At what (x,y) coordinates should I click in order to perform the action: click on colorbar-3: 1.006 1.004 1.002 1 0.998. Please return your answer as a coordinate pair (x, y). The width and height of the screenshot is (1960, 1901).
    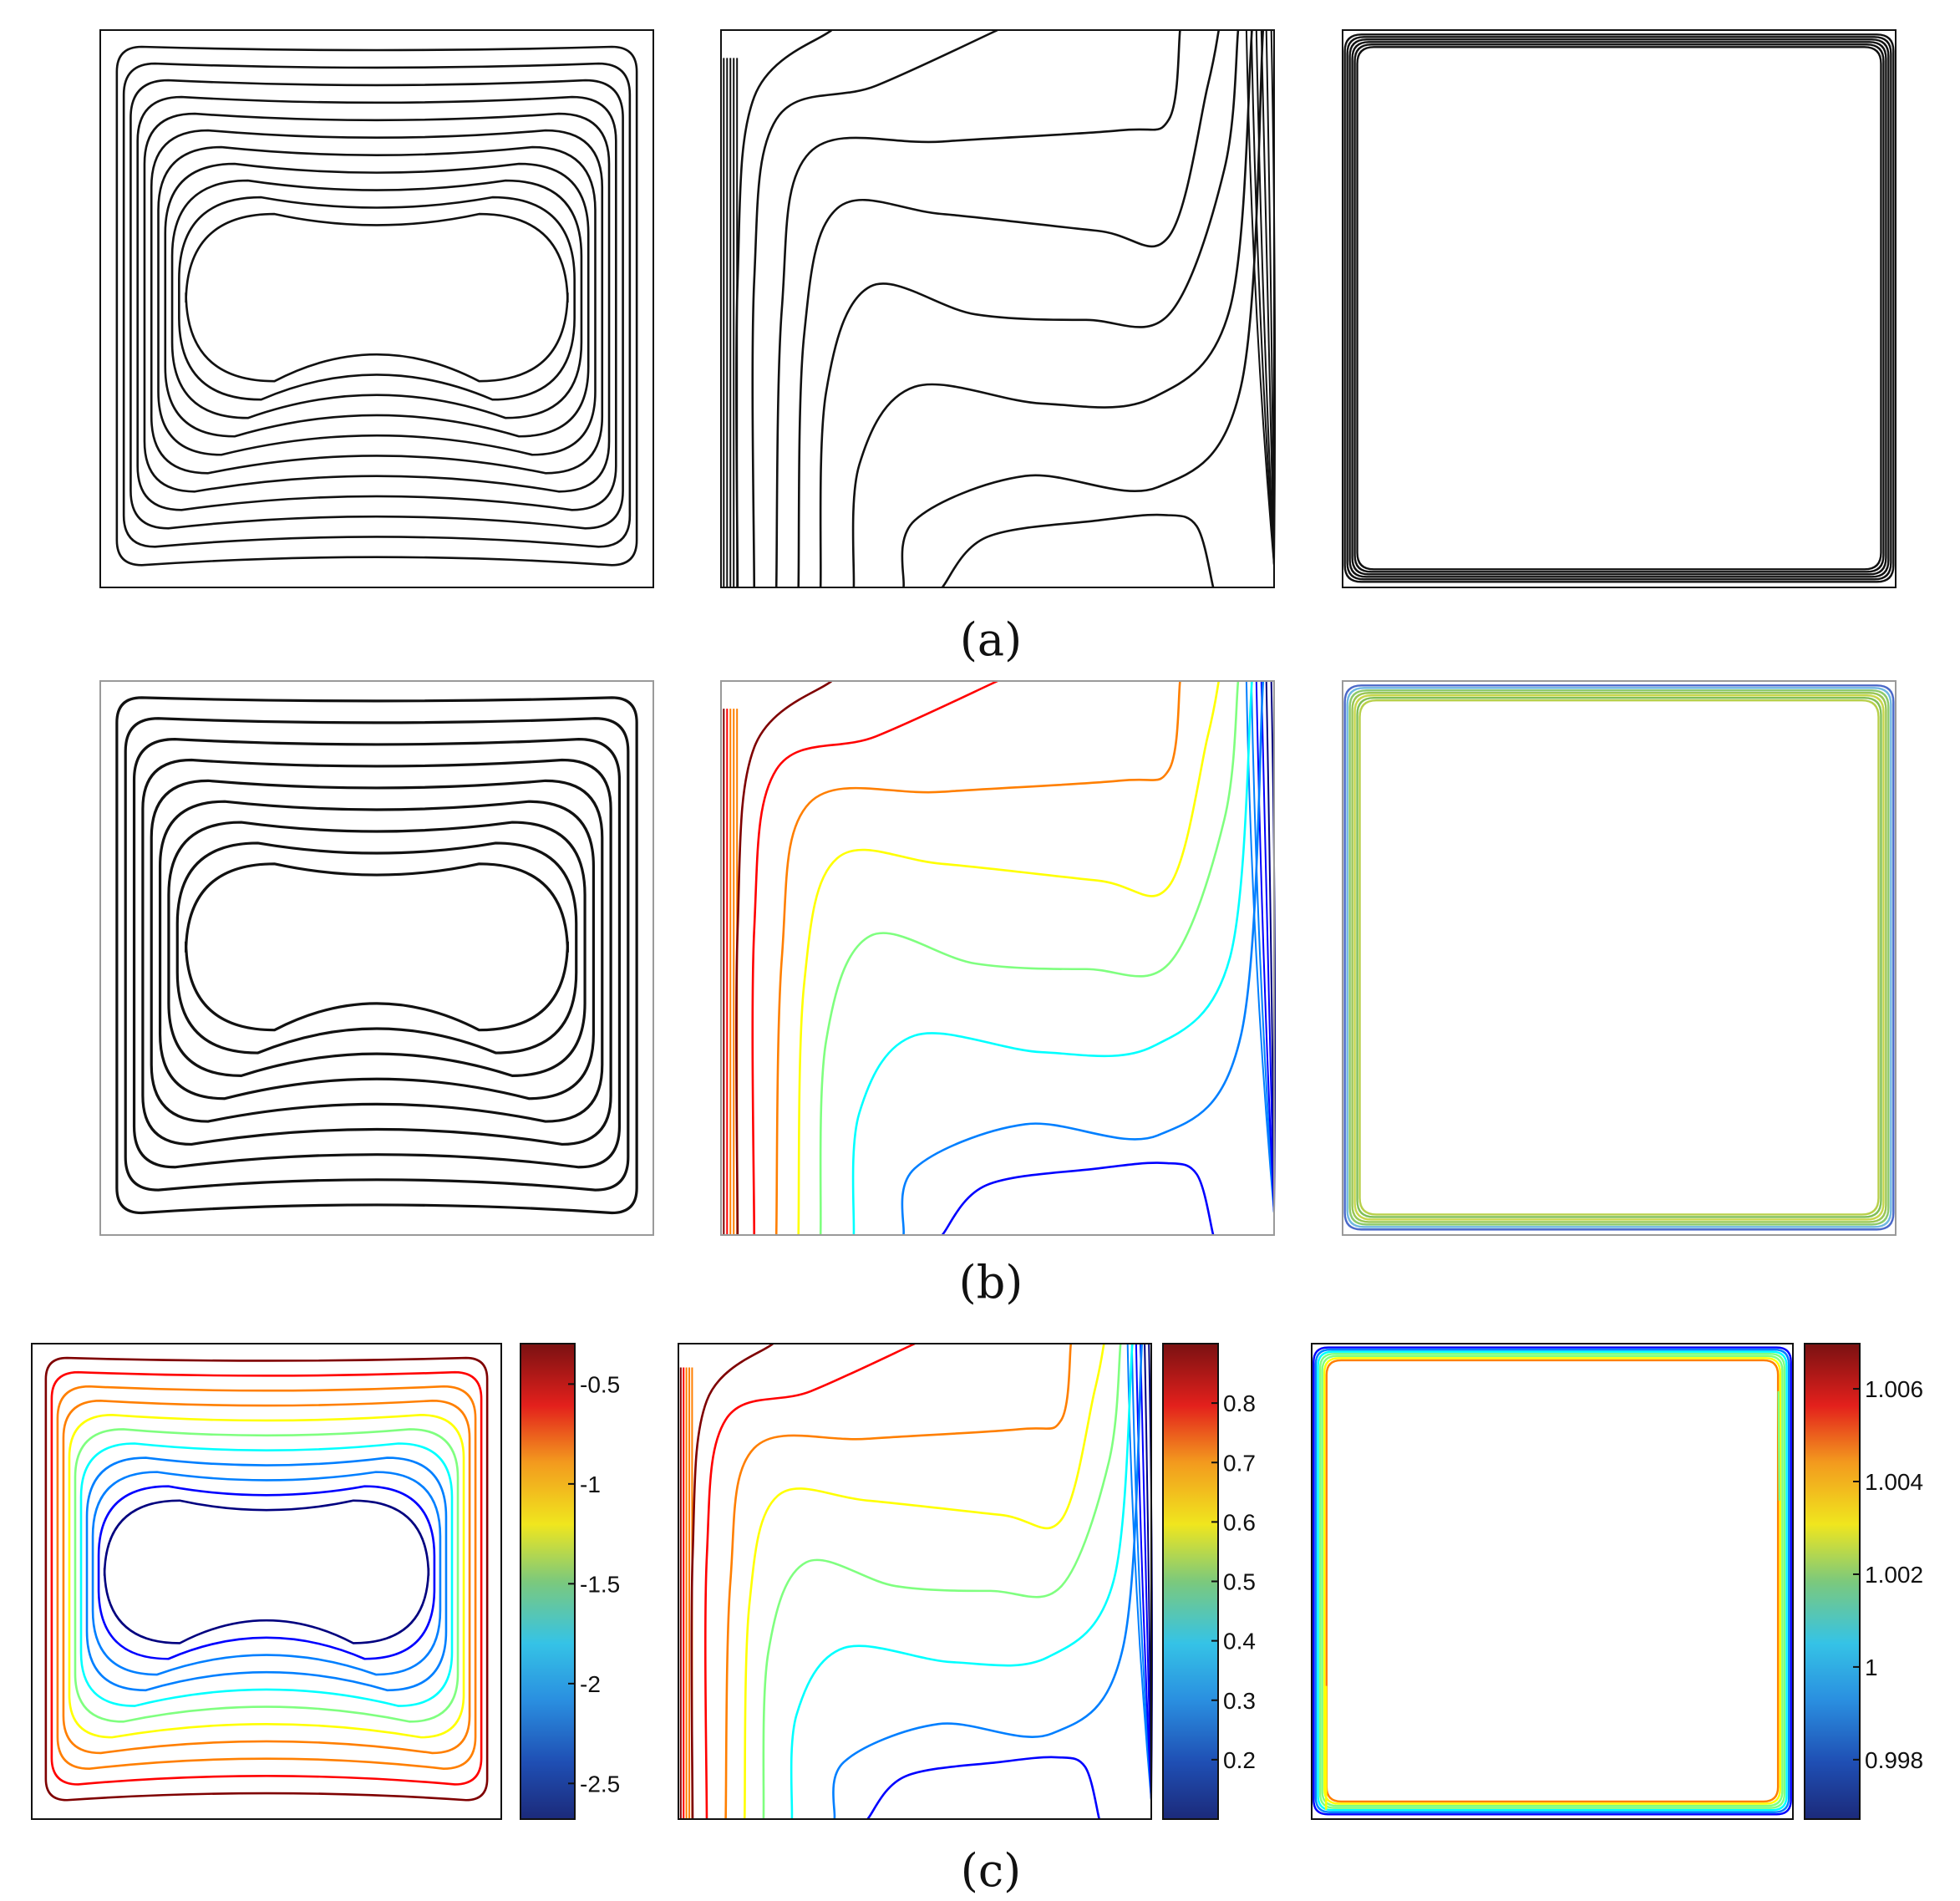
    Looking at the image, I should click on (1863, 1581).